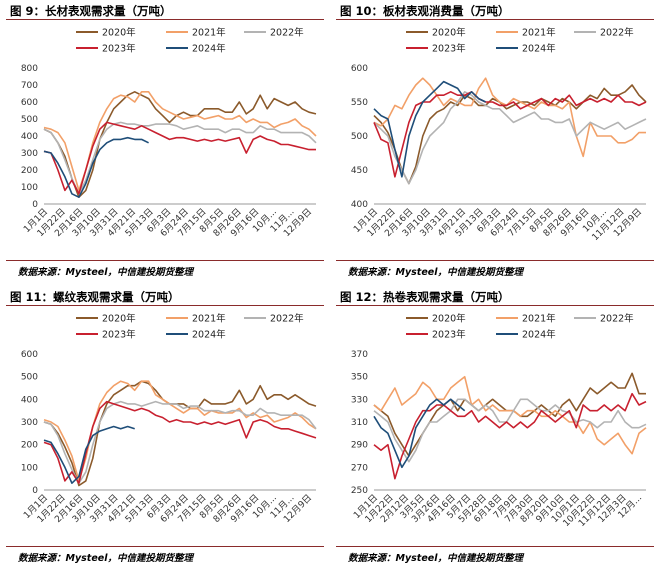 This screenshot has height=572, width=661. What do you see at coordinates (29, 86) in the screenshot?
I see `y-tick-label: 700` at bounding box center [29, 86].